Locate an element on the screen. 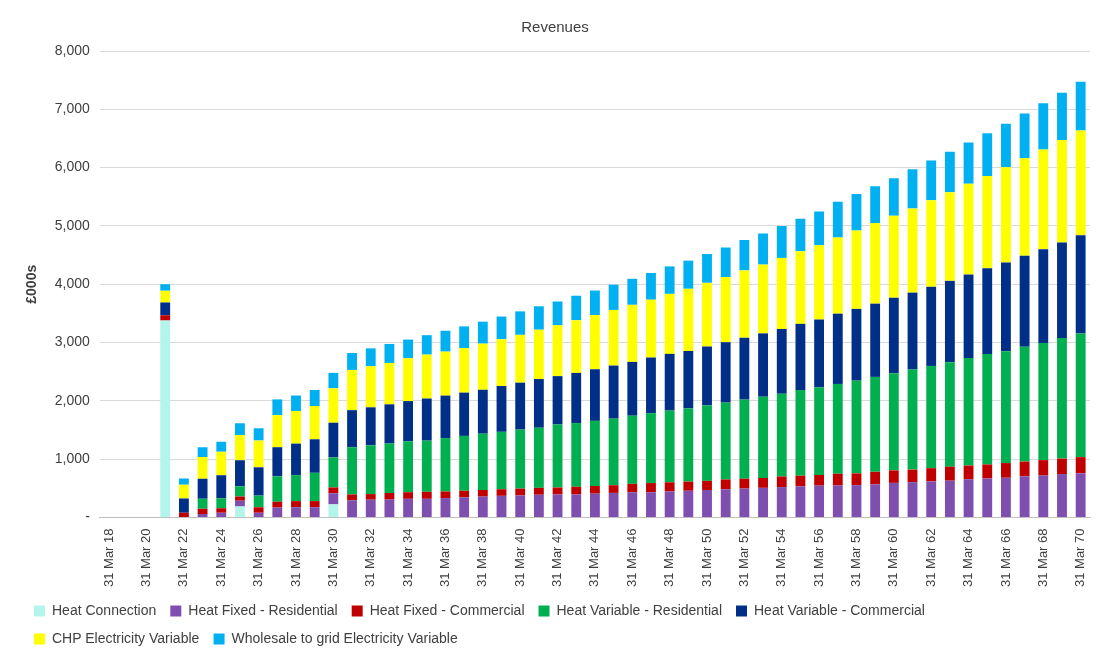 The image size is (1100, 661). x-tick-label: 31 Mar 70 is located at coordinates (1080, 558).